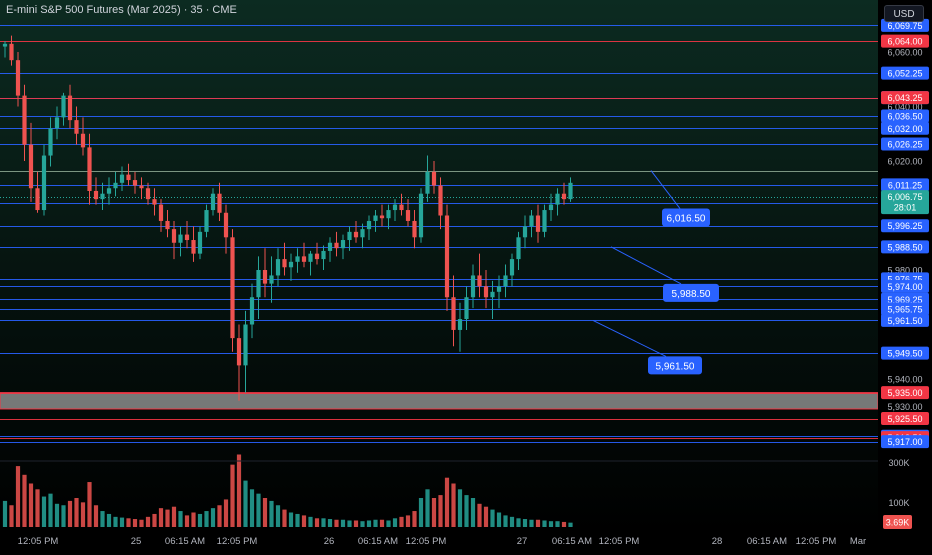 This screenshot has height=555, width=932. I want to click on bar-countdown-label: 28:01, so click(905, 208).